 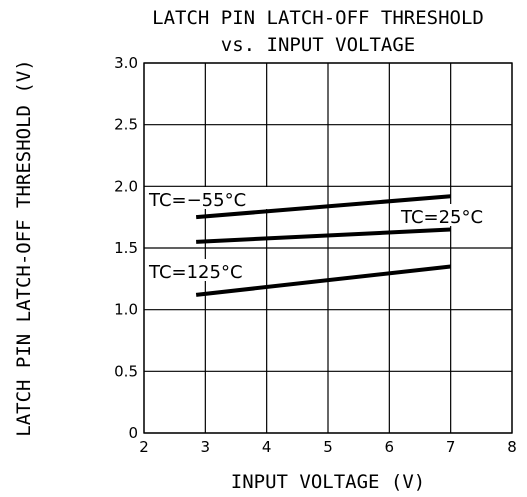 I want to click on x-tick-label: 2, so click(x=144, y=447).